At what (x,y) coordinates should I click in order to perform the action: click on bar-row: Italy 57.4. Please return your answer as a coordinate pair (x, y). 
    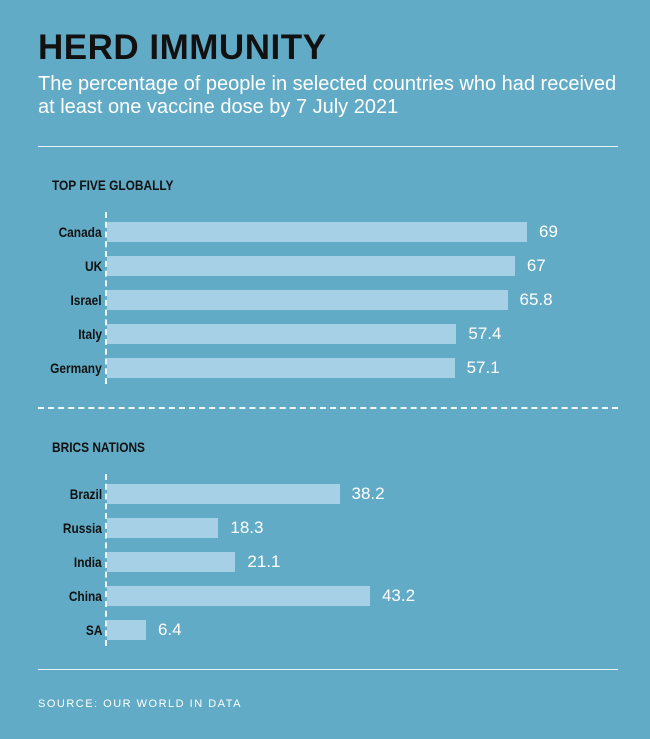
    Looking at the image, I should click on (325, 334).